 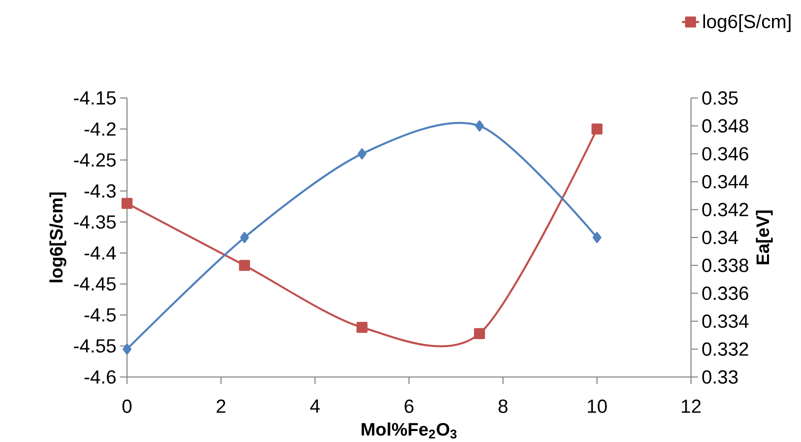 I want to click on legend-label: log6[S/cm], so click(x=746, y=23).